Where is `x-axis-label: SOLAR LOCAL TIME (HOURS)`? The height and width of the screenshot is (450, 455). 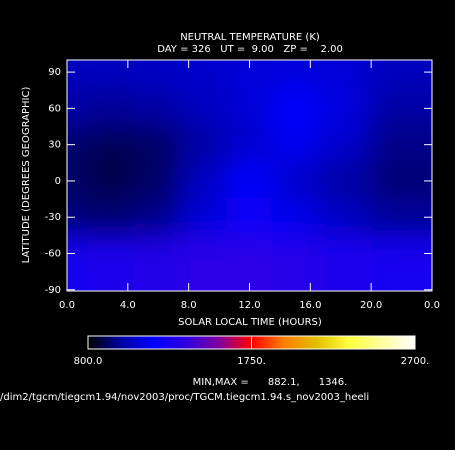 x-axis-label: SOLAR LOCAL TIME (HOURS) is located at coordinates (250, 322).